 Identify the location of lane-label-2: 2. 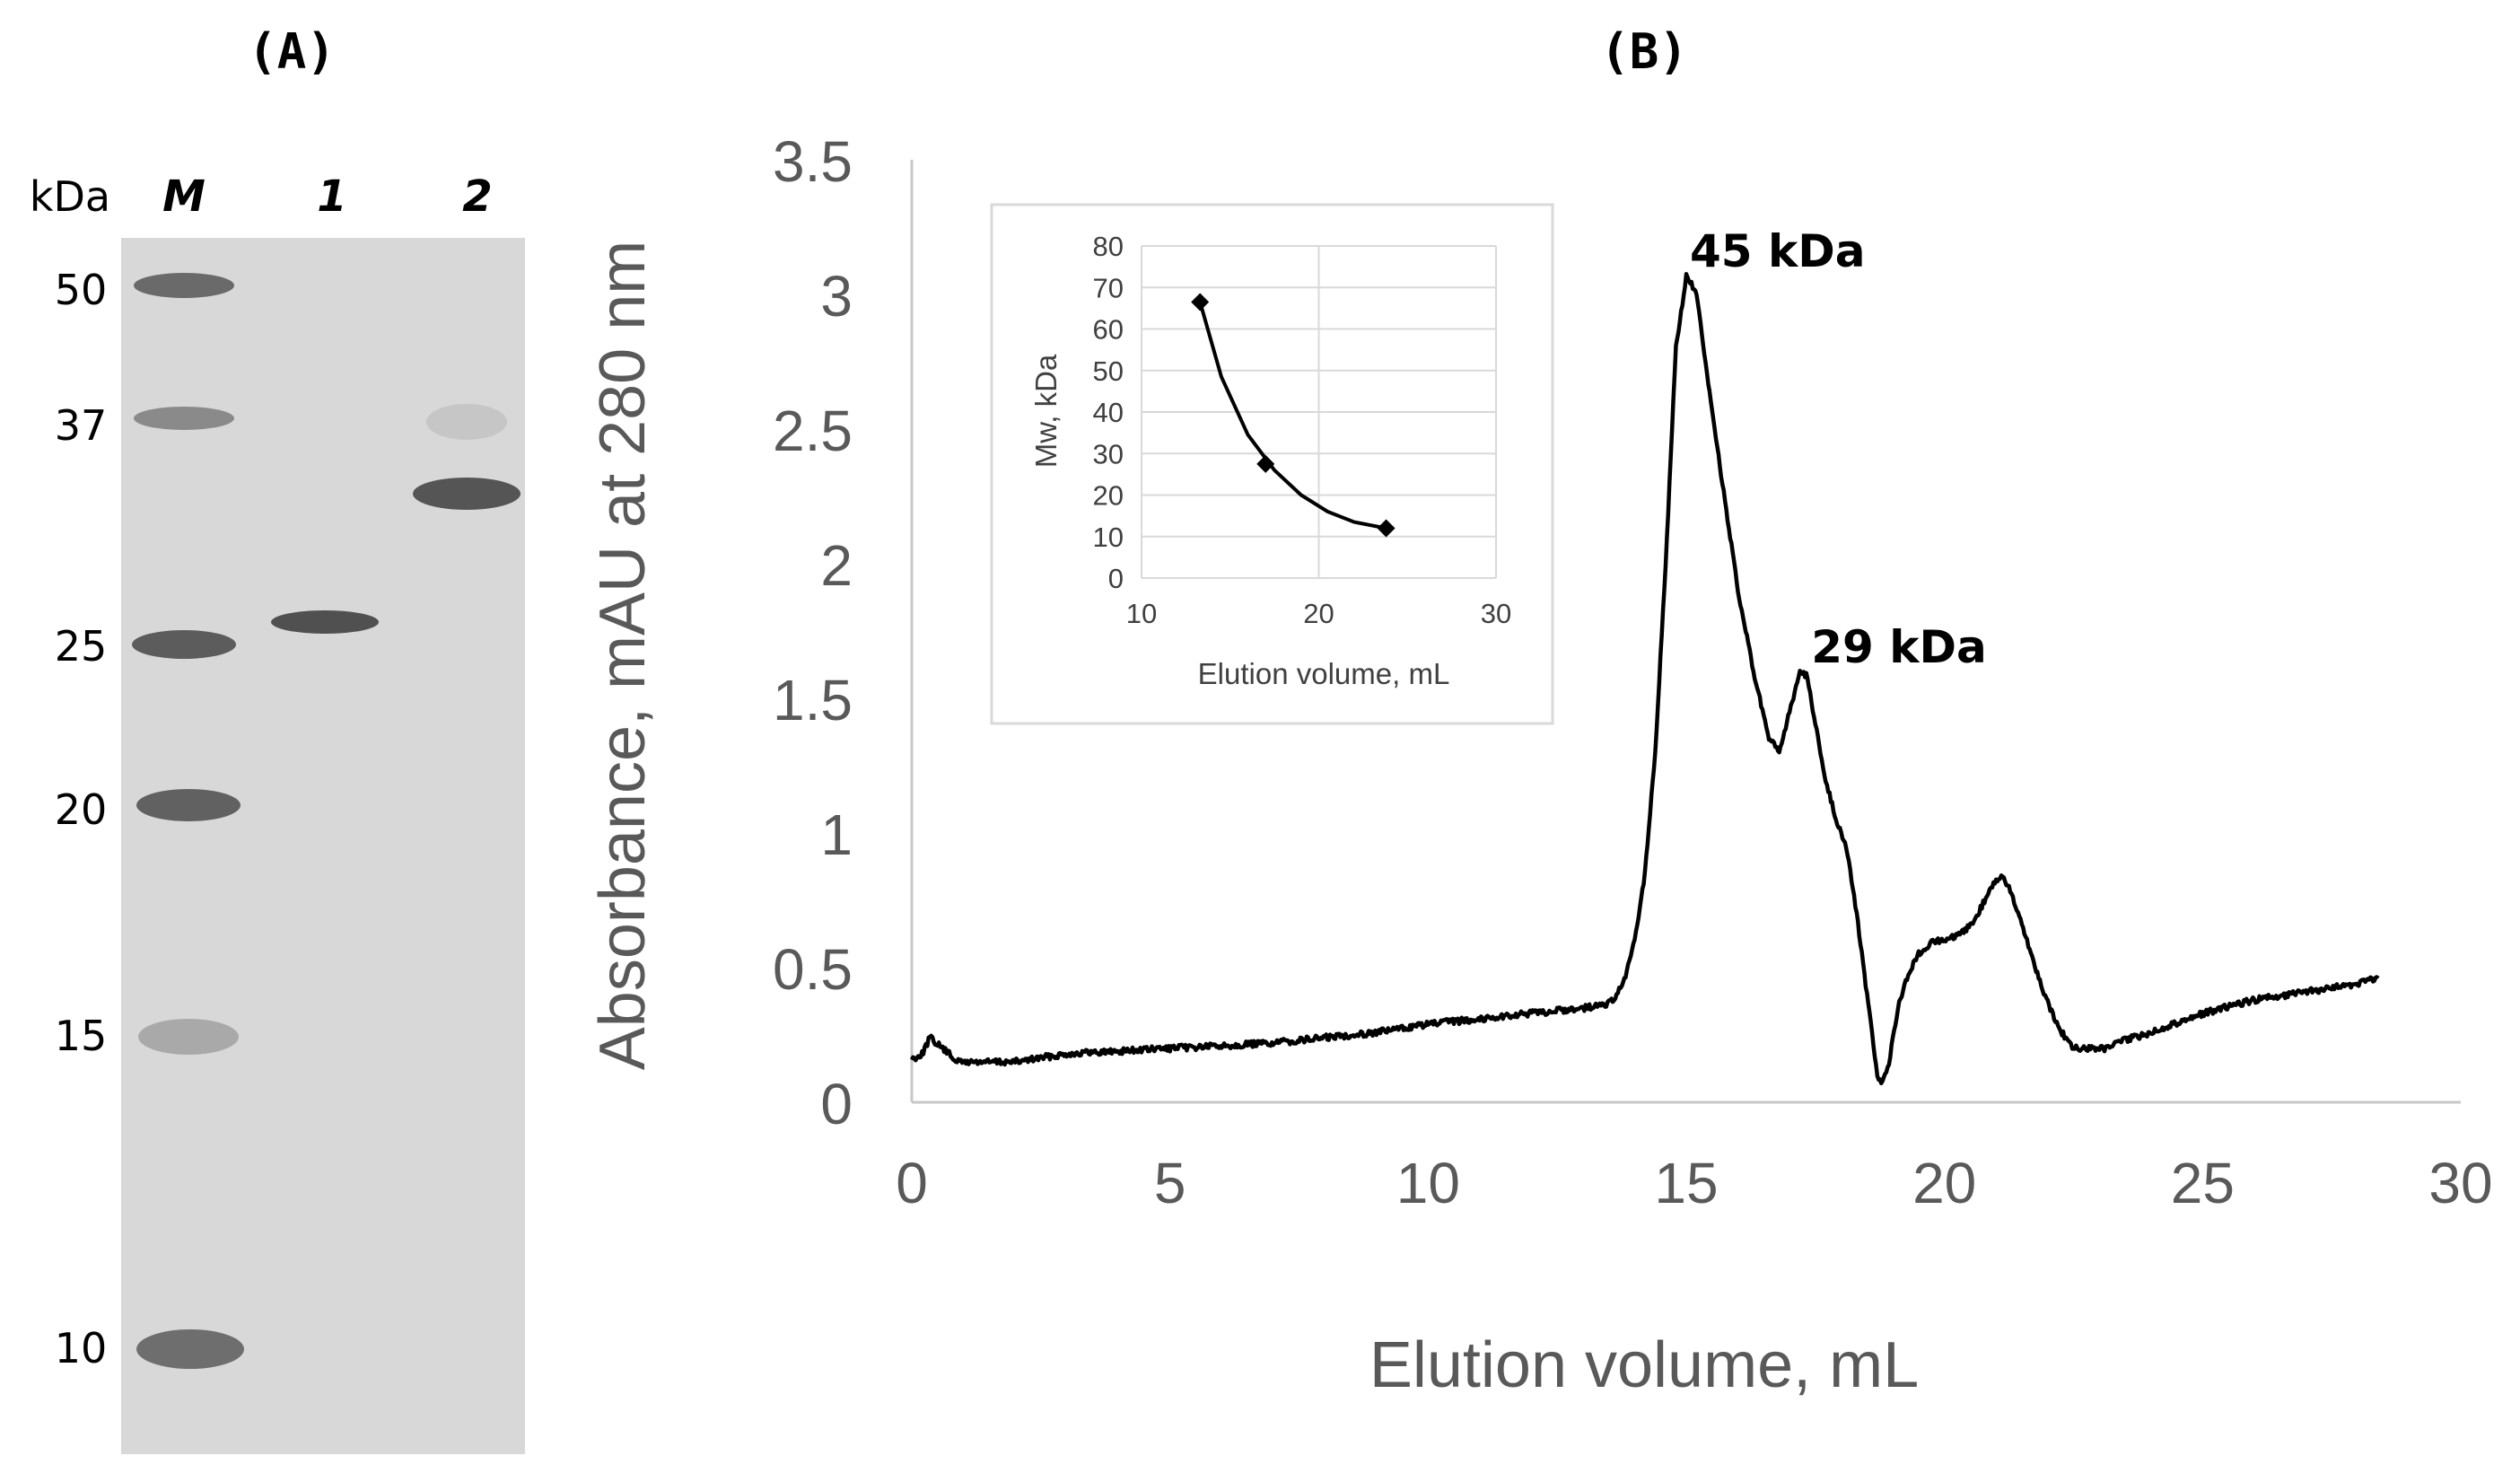
(477, 196).